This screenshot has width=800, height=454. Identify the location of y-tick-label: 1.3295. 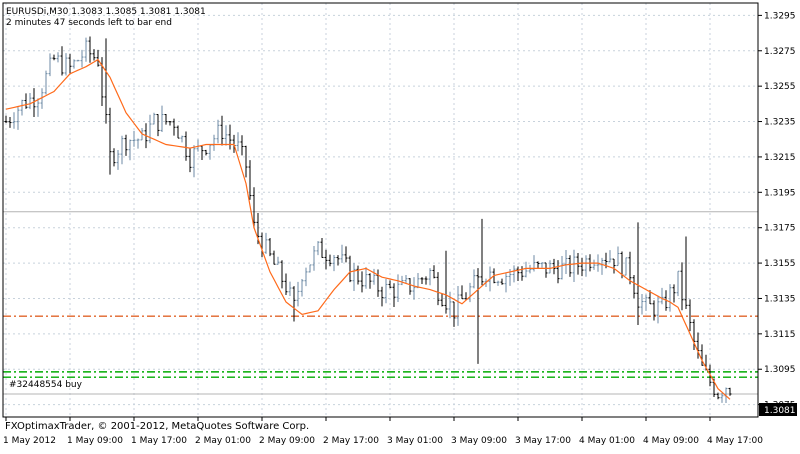
(780, 16).